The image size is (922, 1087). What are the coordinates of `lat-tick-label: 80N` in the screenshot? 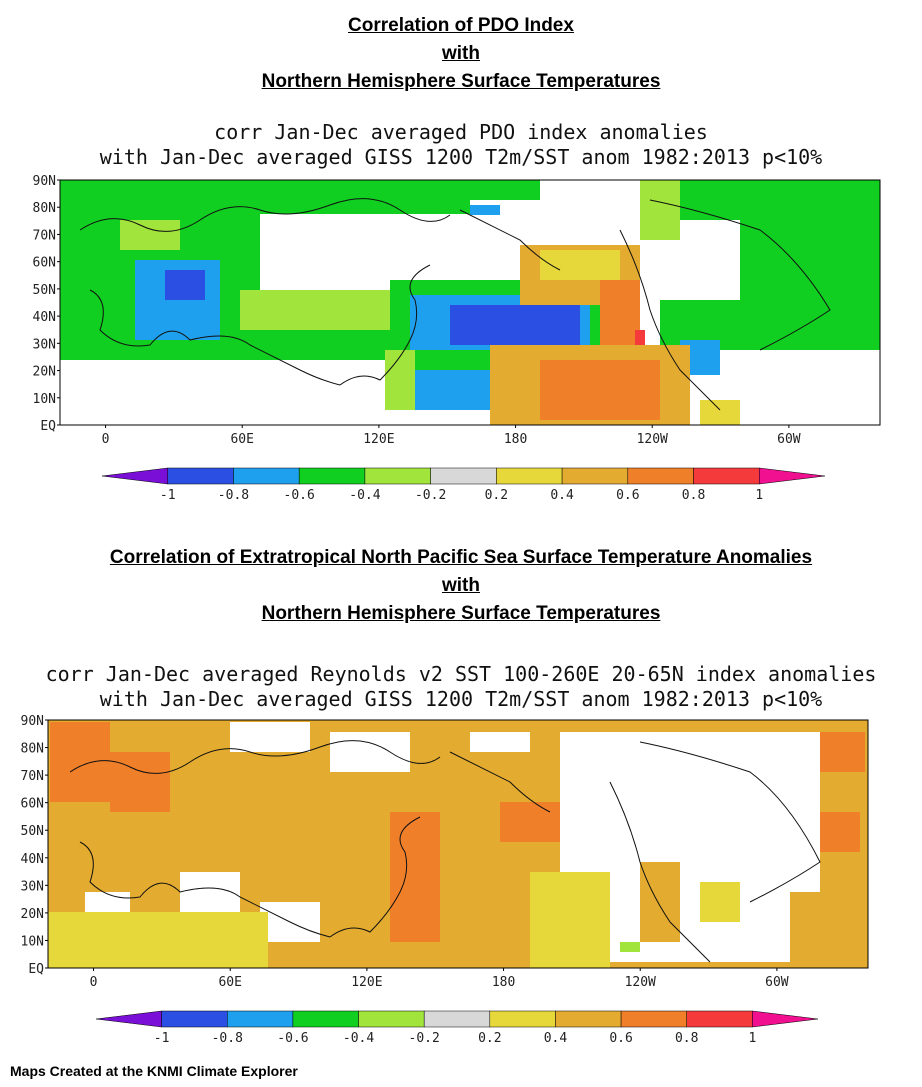 It's located at (32, 749).